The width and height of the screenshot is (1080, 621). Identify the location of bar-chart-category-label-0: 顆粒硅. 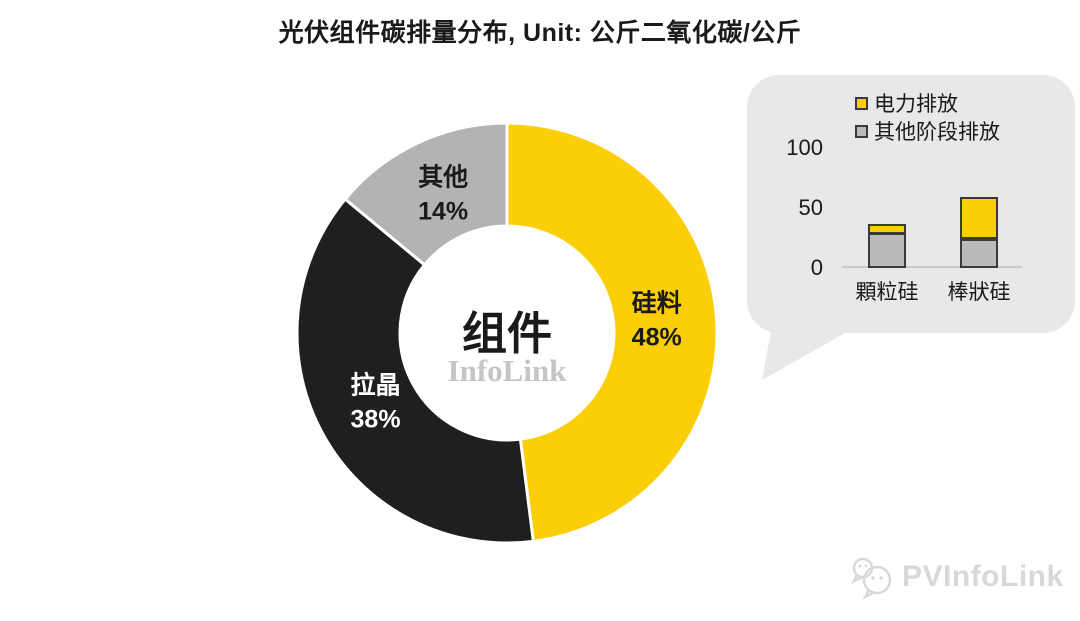
(887, 292).